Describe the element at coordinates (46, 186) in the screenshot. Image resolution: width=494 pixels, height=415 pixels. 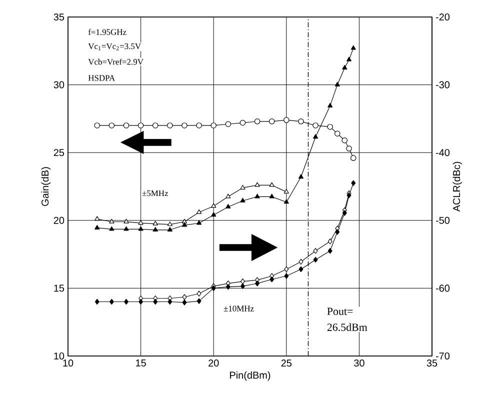
I see `y-axis-title: Gain(dB)` at that location.